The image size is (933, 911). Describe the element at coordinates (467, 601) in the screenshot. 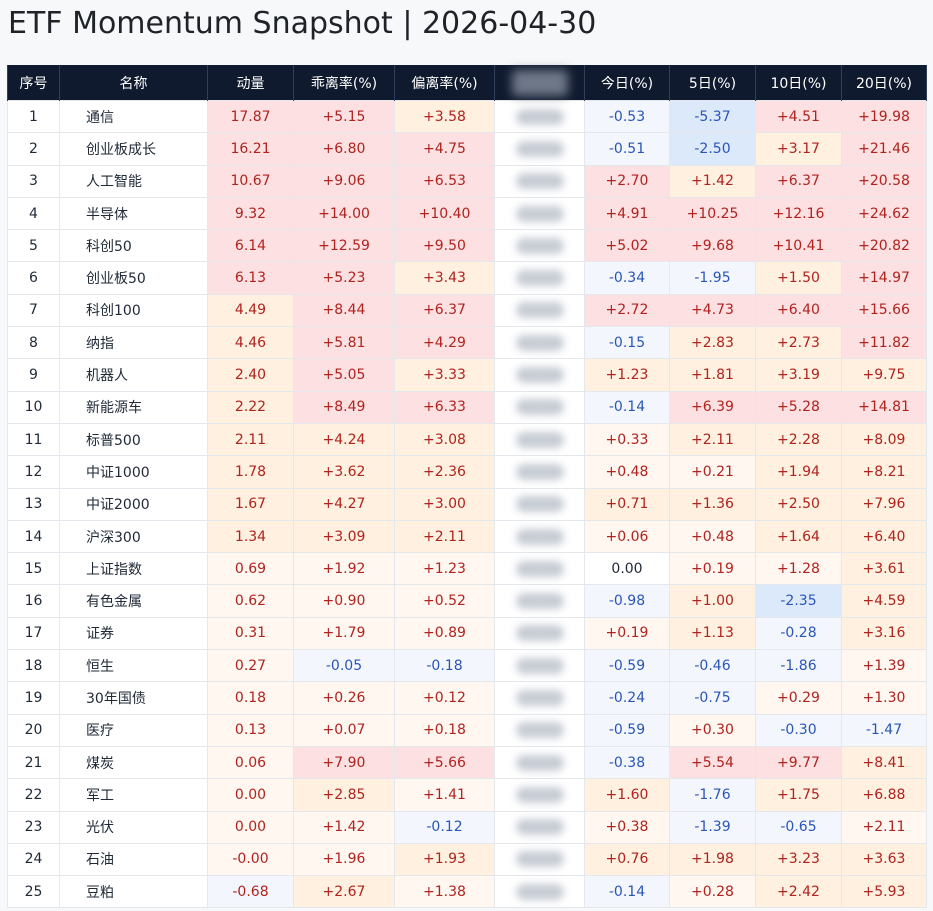

I see `table-row: 16 有色金属 0.62 +0.90 +0.52 -0.98 +1.00 -2.35 +4.59` at that location.